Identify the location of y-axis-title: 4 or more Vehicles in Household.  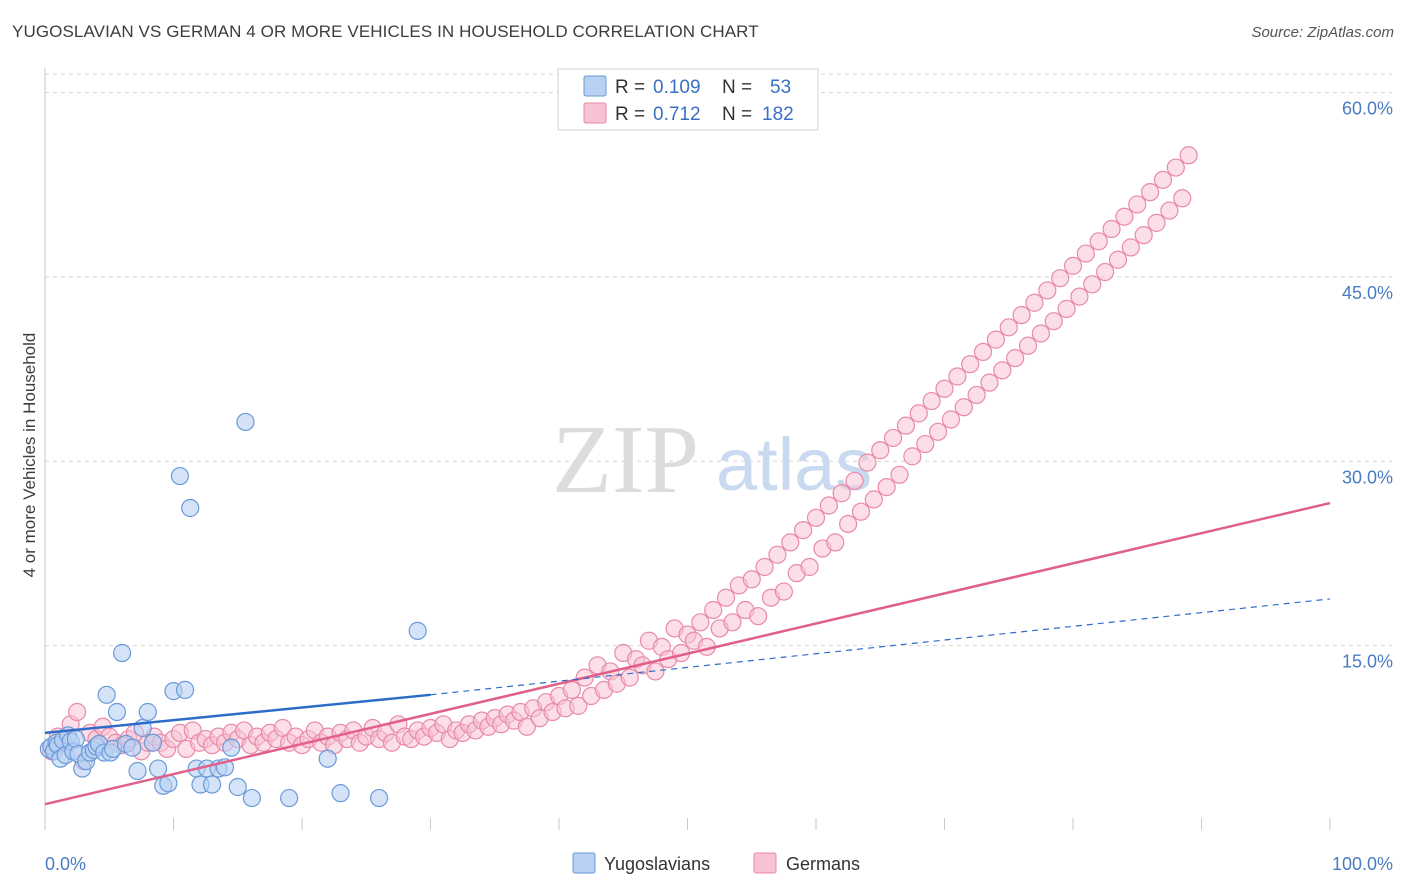
(29, 455).